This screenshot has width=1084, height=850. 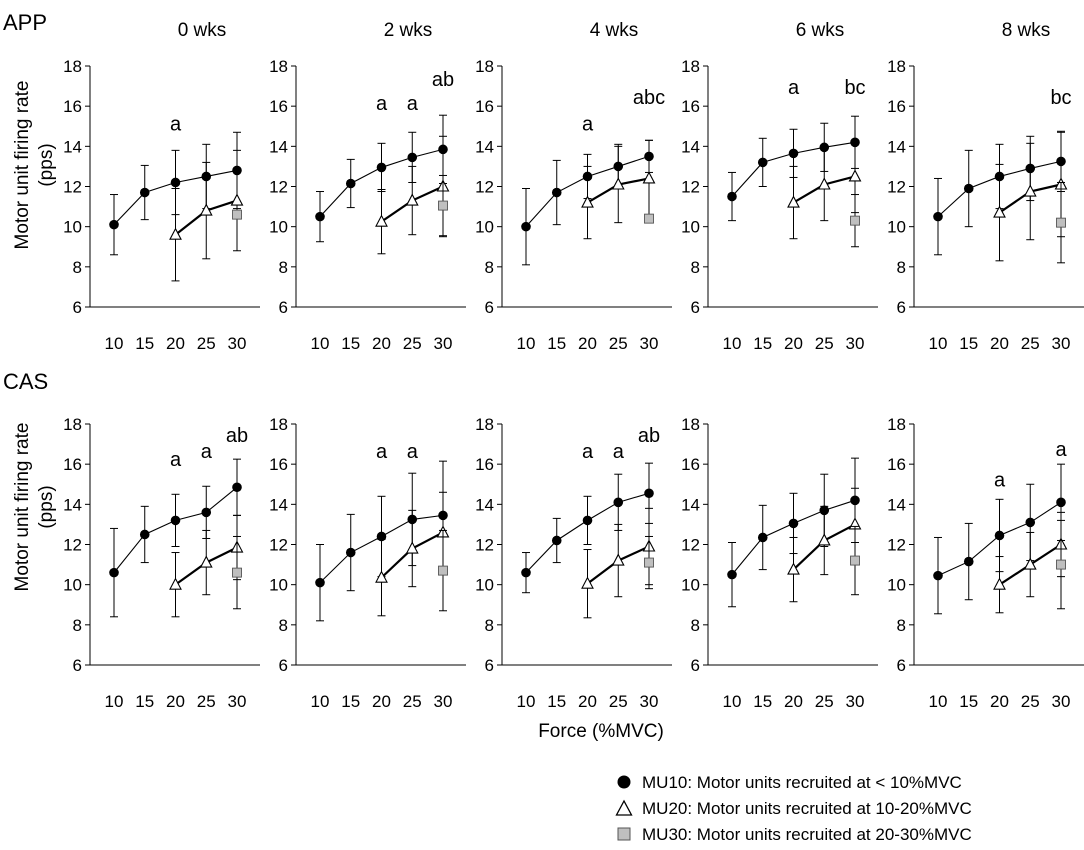 I want to click on x-axis-title: Force (%MVC), so click(x=601, y=731).